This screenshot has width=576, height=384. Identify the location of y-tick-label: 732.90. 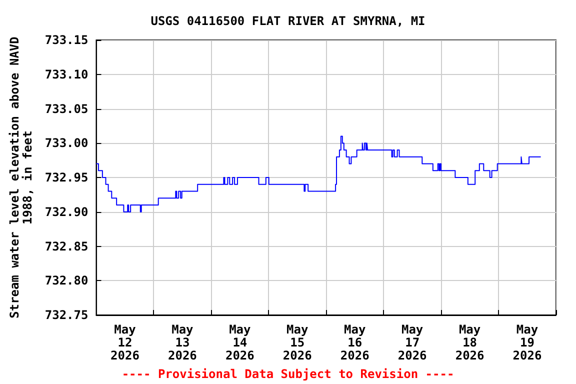
(66, 211).